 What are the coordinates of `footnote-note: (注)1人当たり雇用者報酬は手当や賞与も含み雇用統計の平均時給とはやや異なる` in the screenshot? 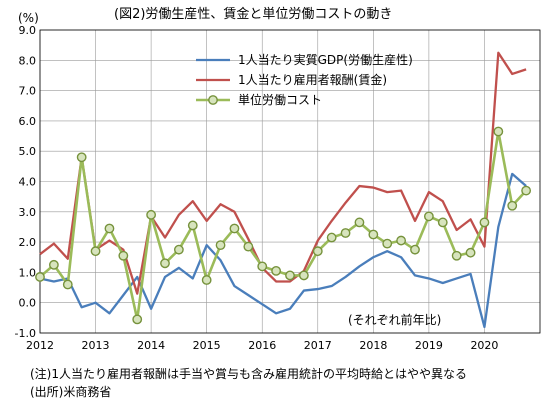 It's located at (248, 373).